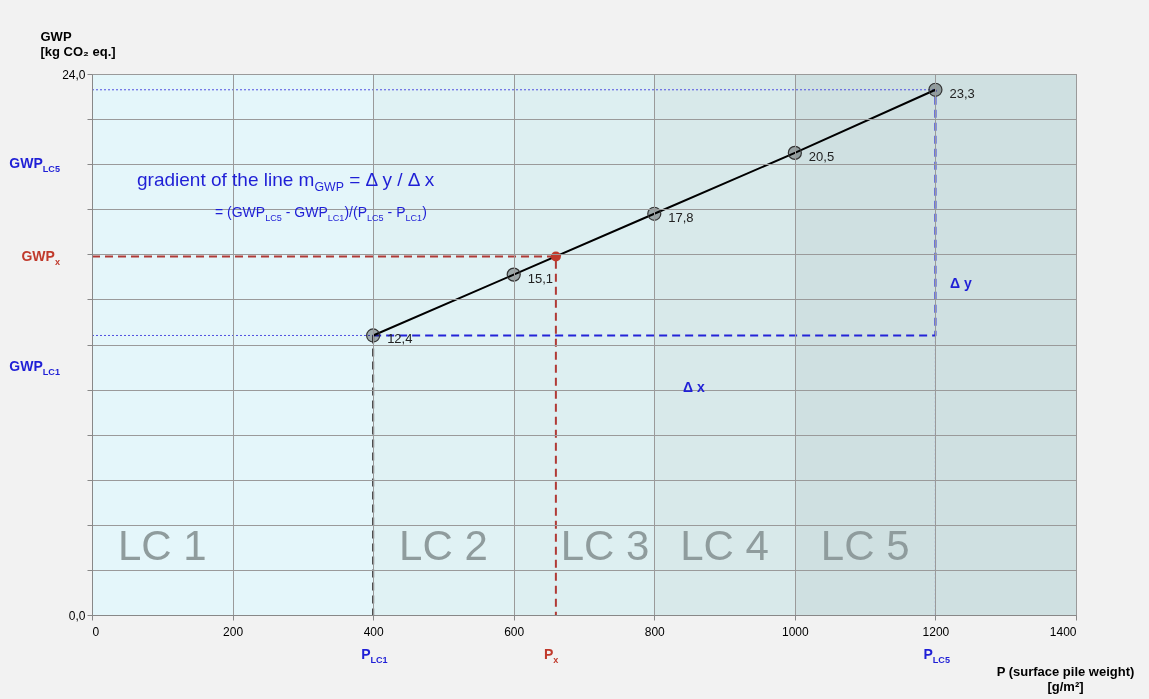 The width and height of the screenshot is (1149, 699). I want to click on band-label: LC 4, so click(724, 546).